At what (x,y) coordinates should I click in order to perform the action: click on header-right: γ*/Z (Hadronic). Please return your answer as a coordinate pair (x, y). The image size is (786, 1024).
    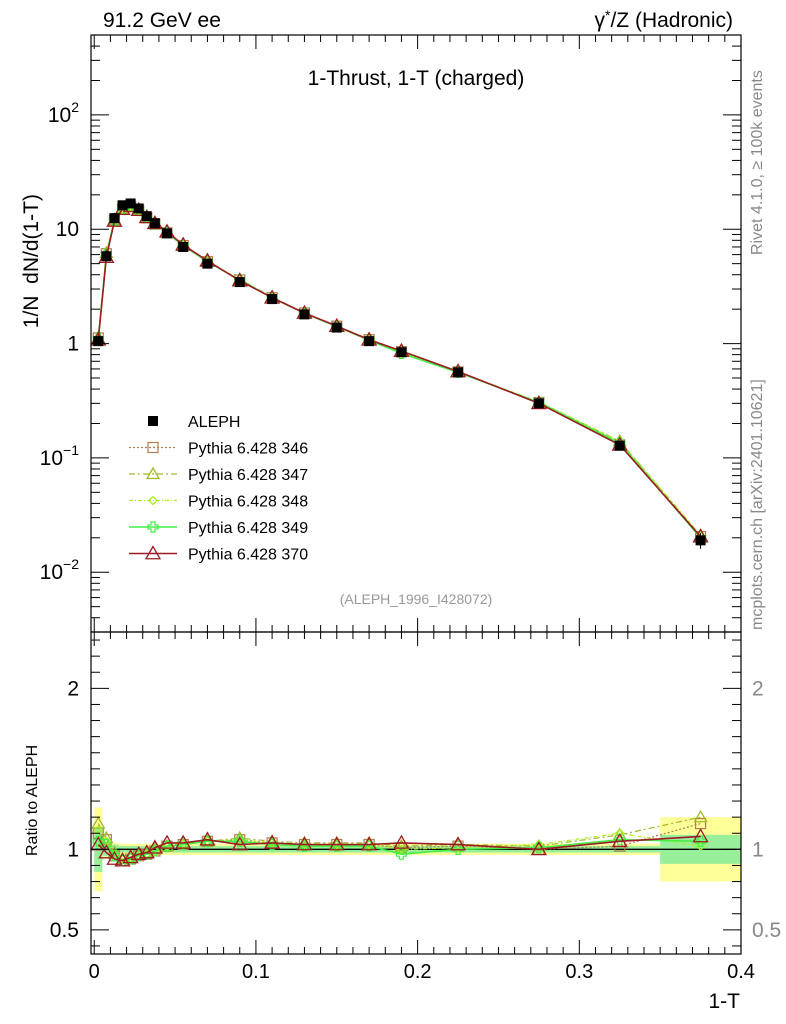
    Looking at the image, I should click on (664, 19).